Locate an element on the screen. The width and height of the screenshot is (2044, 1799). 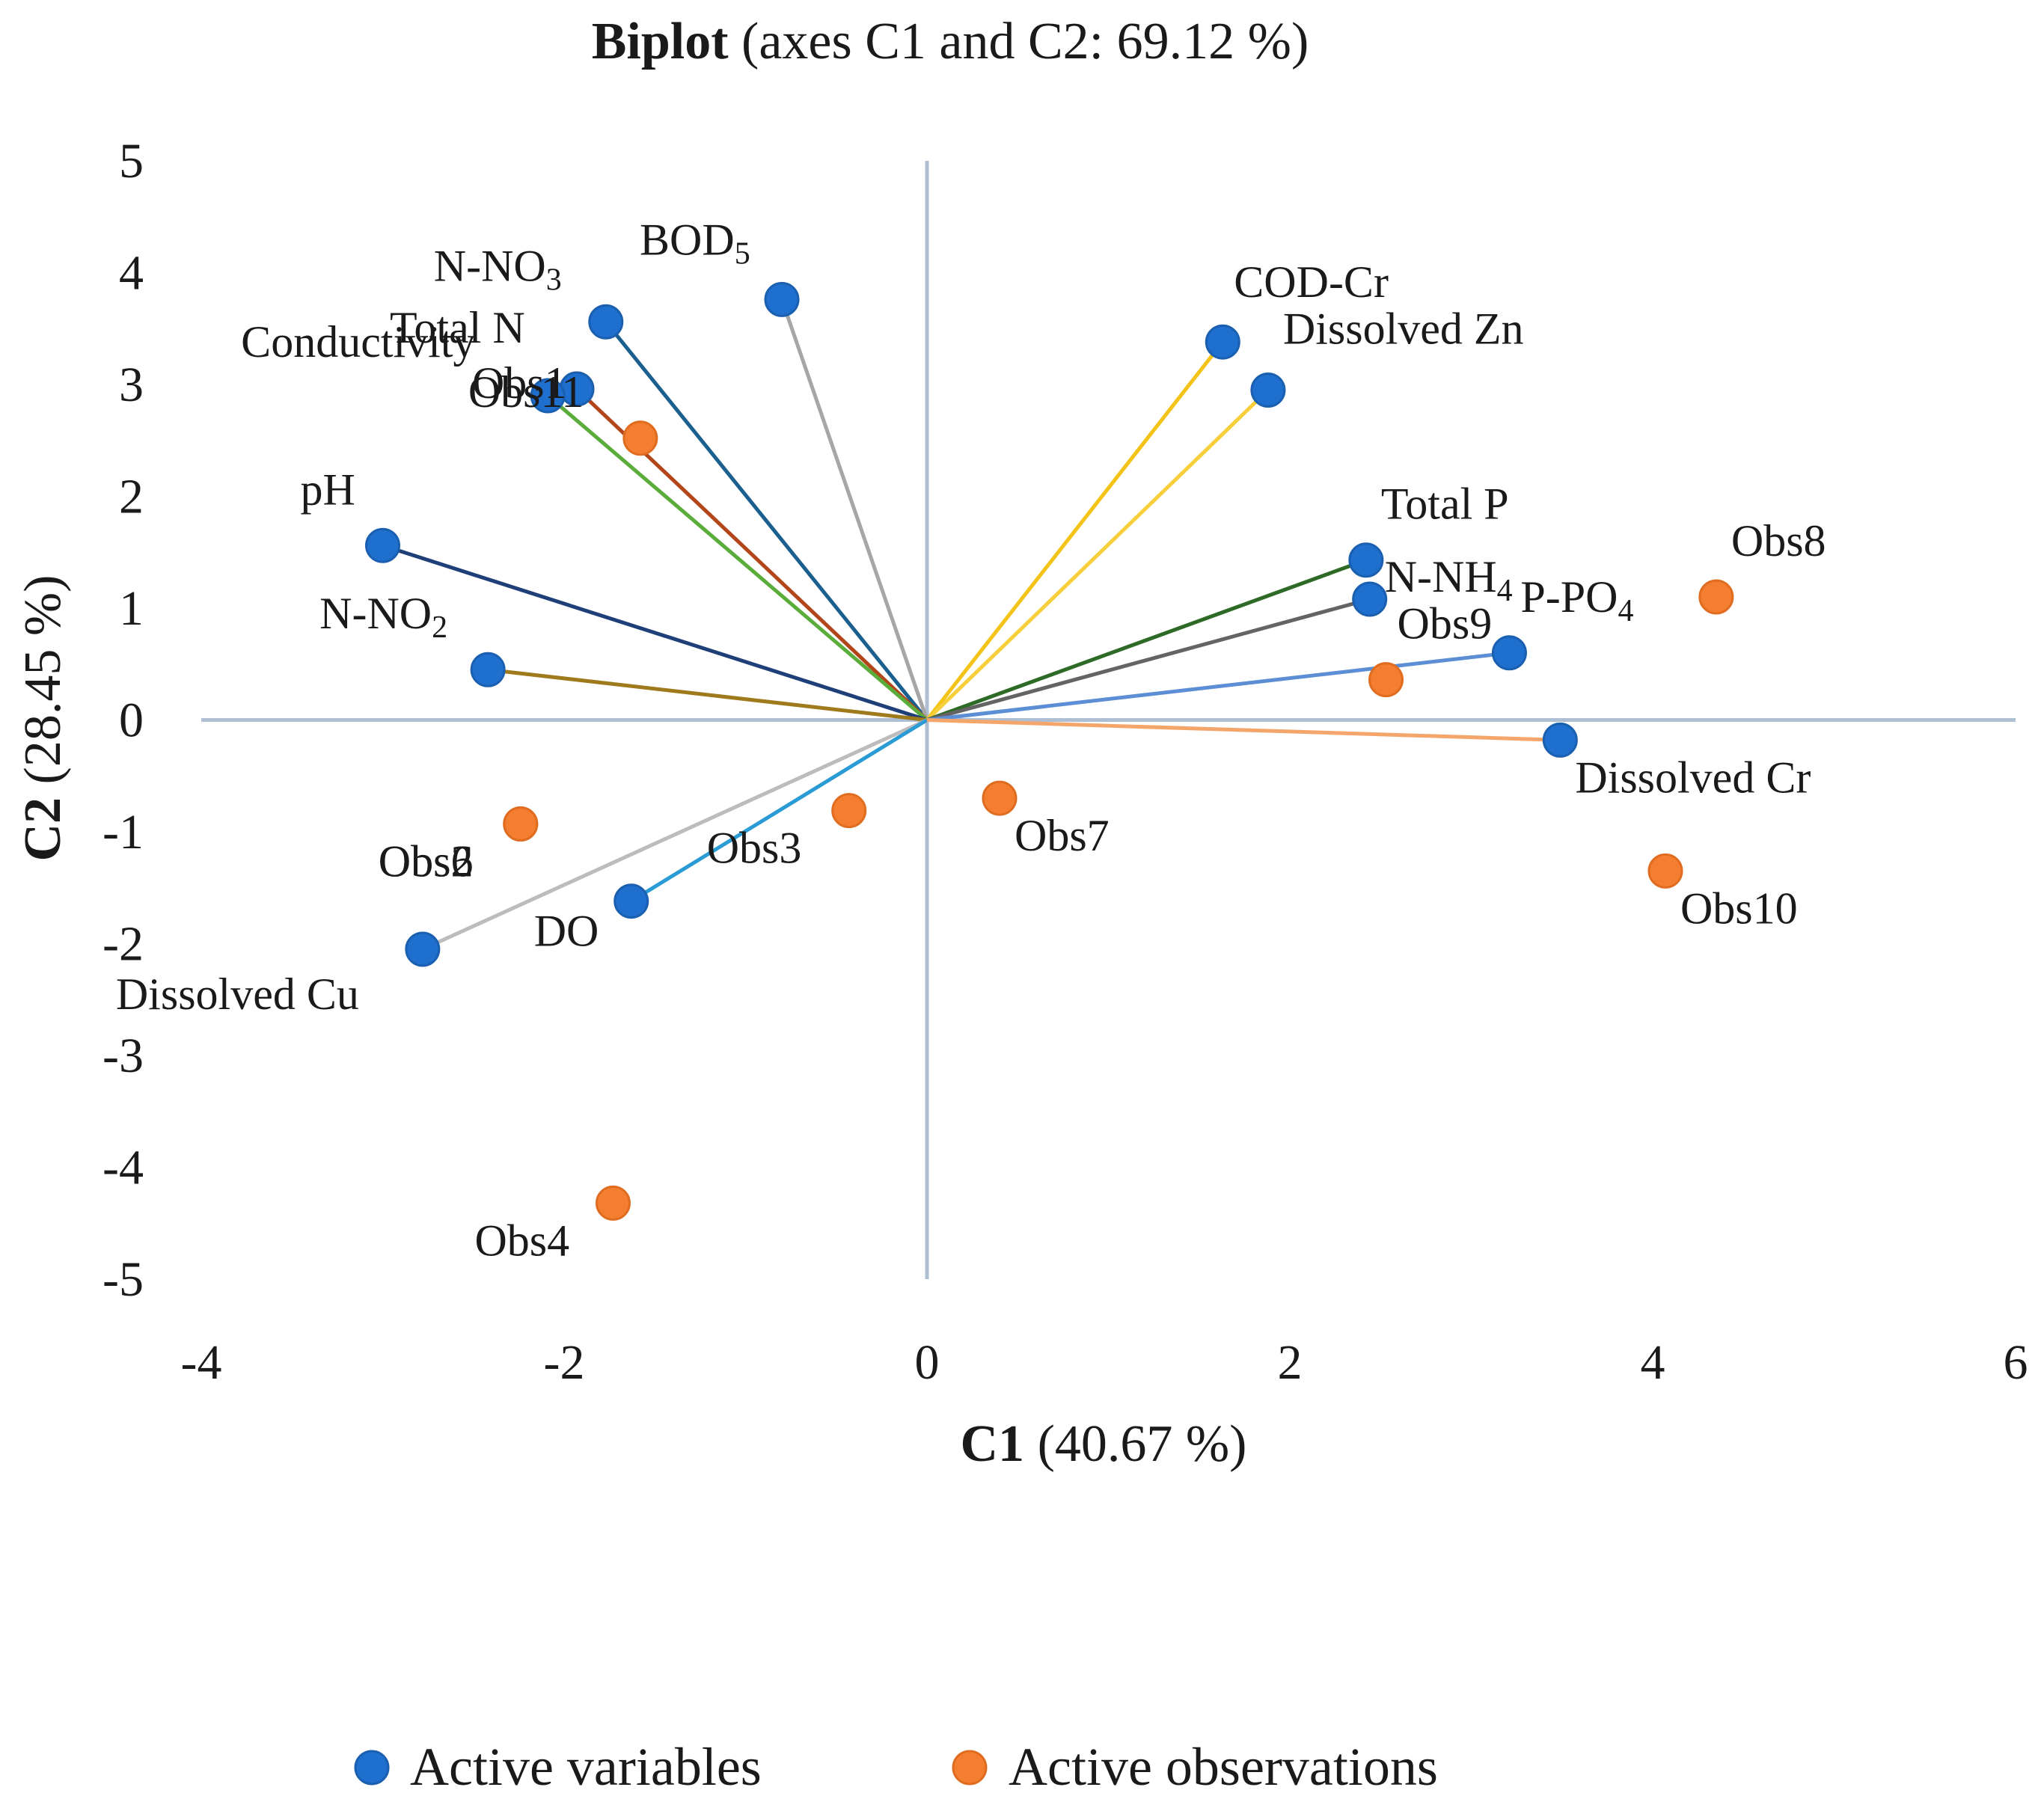
variable-label: Total P is located at coordinates (1445, 504).